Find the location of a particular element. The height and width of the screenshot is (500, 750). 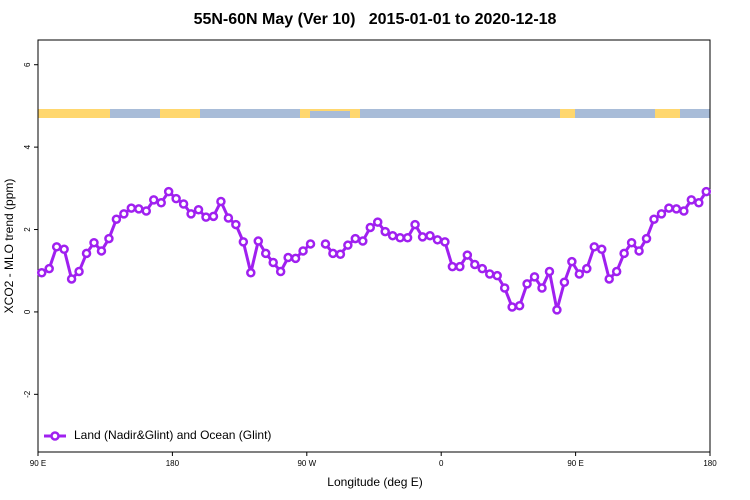

y-tick-label: -2 is located at coordinates (27, 394).